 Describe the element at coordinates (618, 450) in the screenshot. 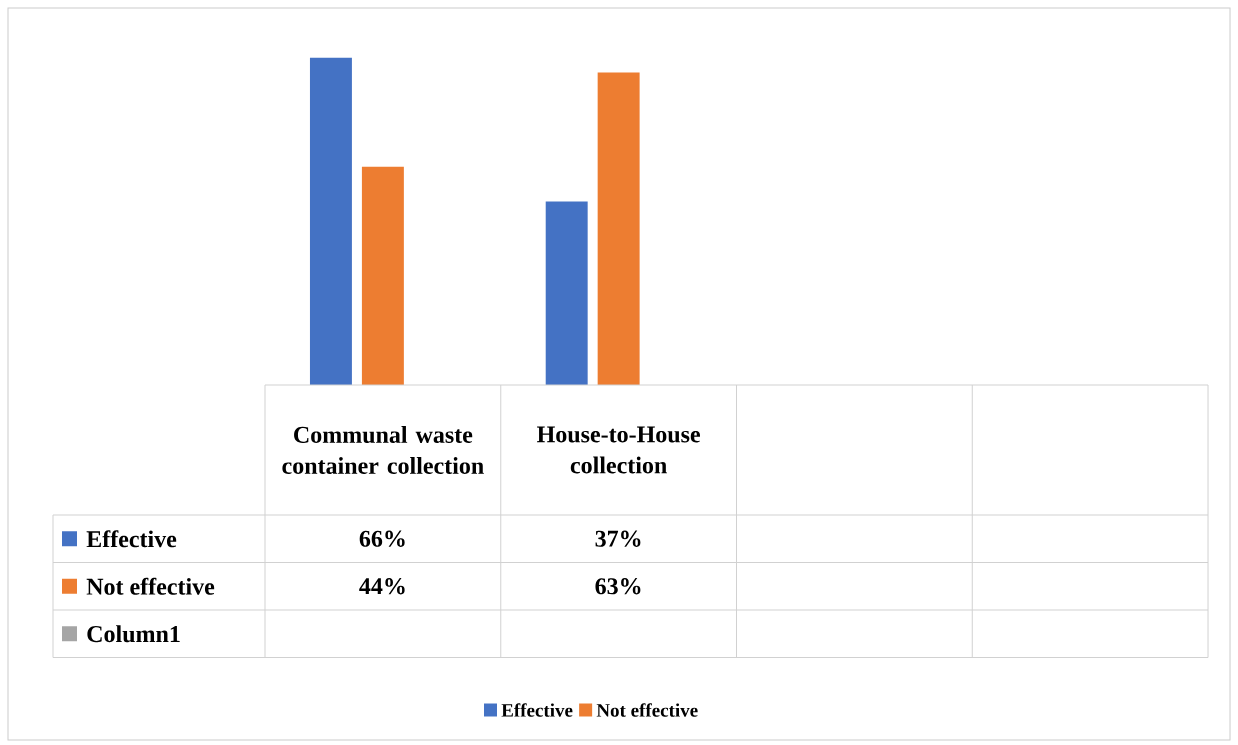

I see `x-tick-label: House-to-House collection` at that location.